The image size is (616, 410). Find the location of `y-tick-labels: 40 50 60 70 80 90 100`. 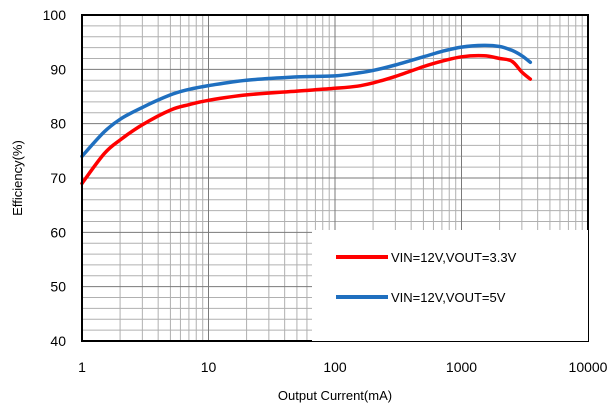

y-tick-labels: 40 50 60 70 80 90 100 is located at coordinates (55, 178).